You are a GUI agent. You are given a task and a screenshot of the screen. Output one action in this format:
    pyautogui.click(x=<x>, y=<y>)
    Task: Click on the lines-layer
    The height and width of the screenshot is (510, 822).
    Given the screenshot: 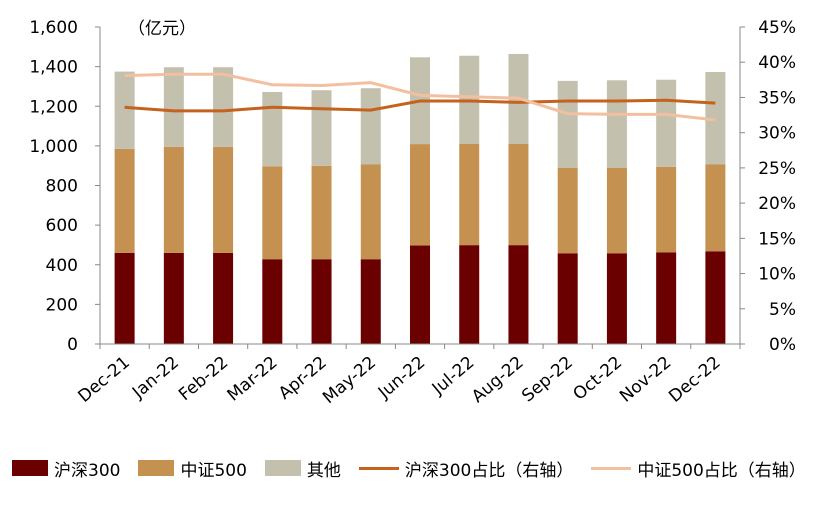 What is the action you would take?
    pyautogui.click(x=420, y=97)
    